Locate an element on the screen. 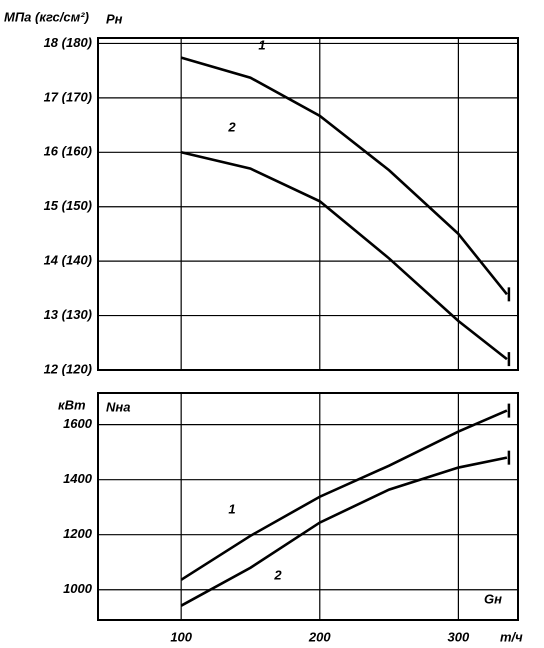 The image size is (544, 648). x-tick-label: 100 is located at coordinates (181, 636).